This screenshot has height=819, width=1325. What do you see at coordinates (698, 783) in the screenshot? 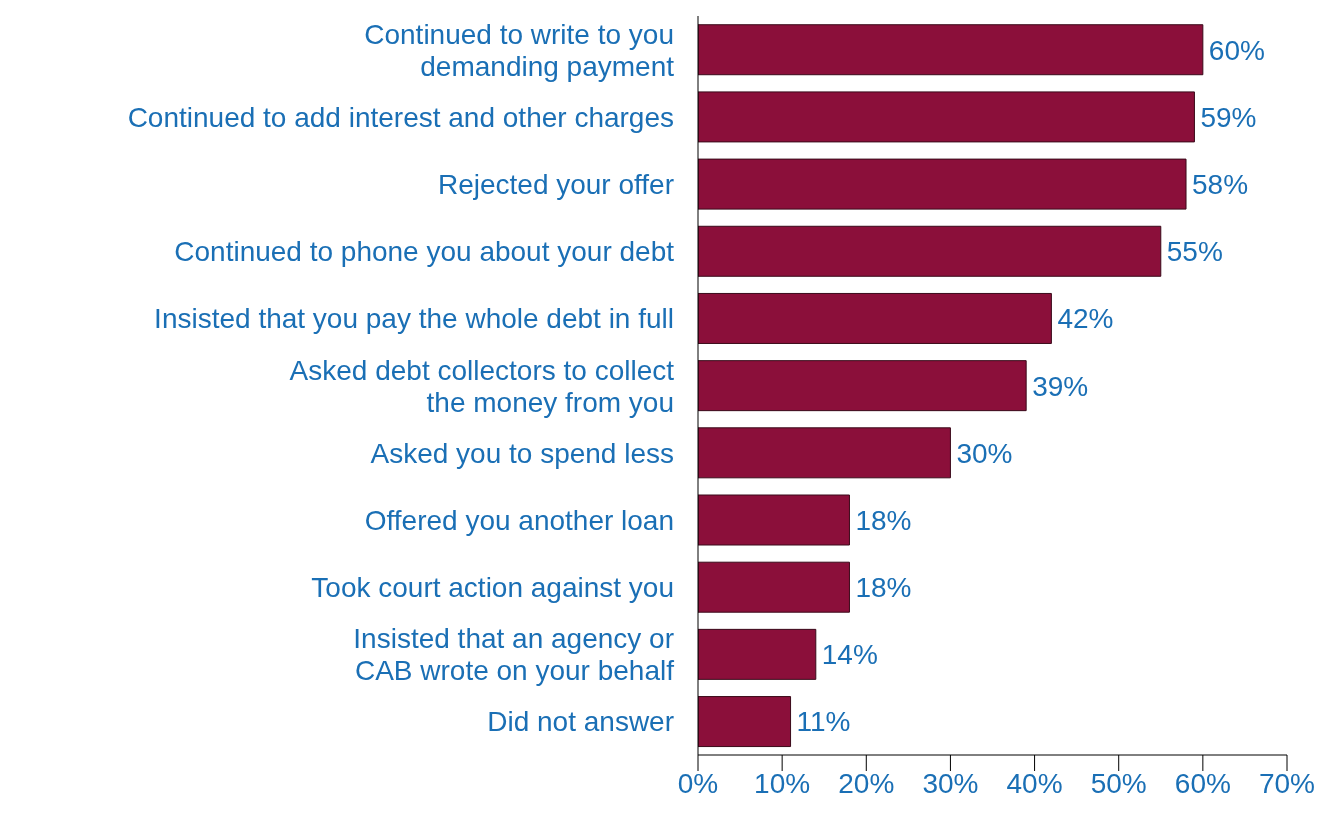
I see `x-tick-label: 0%` at bounding box center [698, 783].